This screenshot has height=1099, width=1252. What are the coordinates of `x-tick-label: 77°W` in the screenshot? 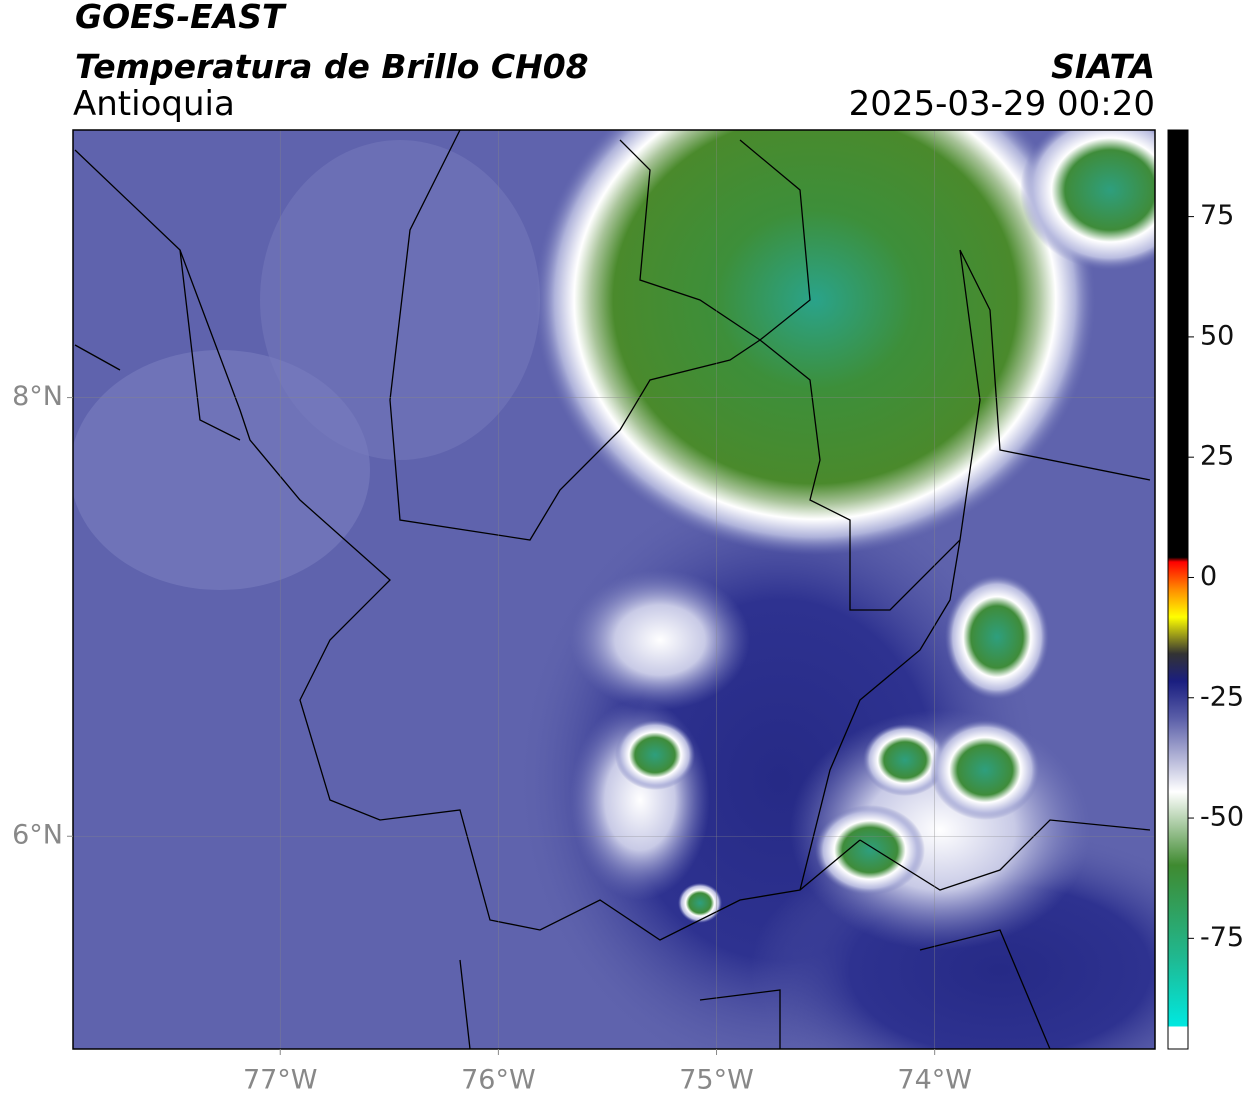 It's located at (280, 1080).